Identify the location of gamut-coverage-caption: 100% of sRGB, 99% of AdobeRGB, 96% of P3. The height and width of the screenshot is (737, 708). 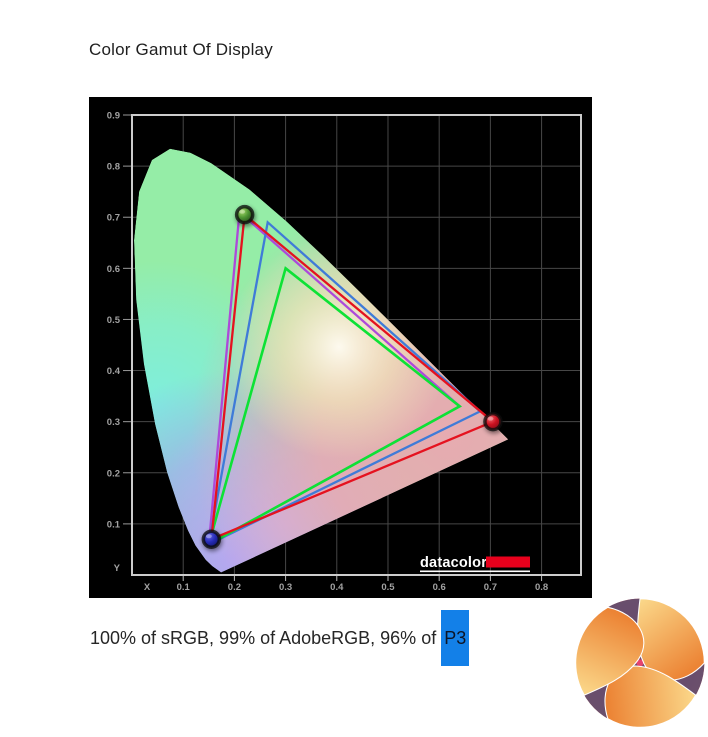
(280, 638).